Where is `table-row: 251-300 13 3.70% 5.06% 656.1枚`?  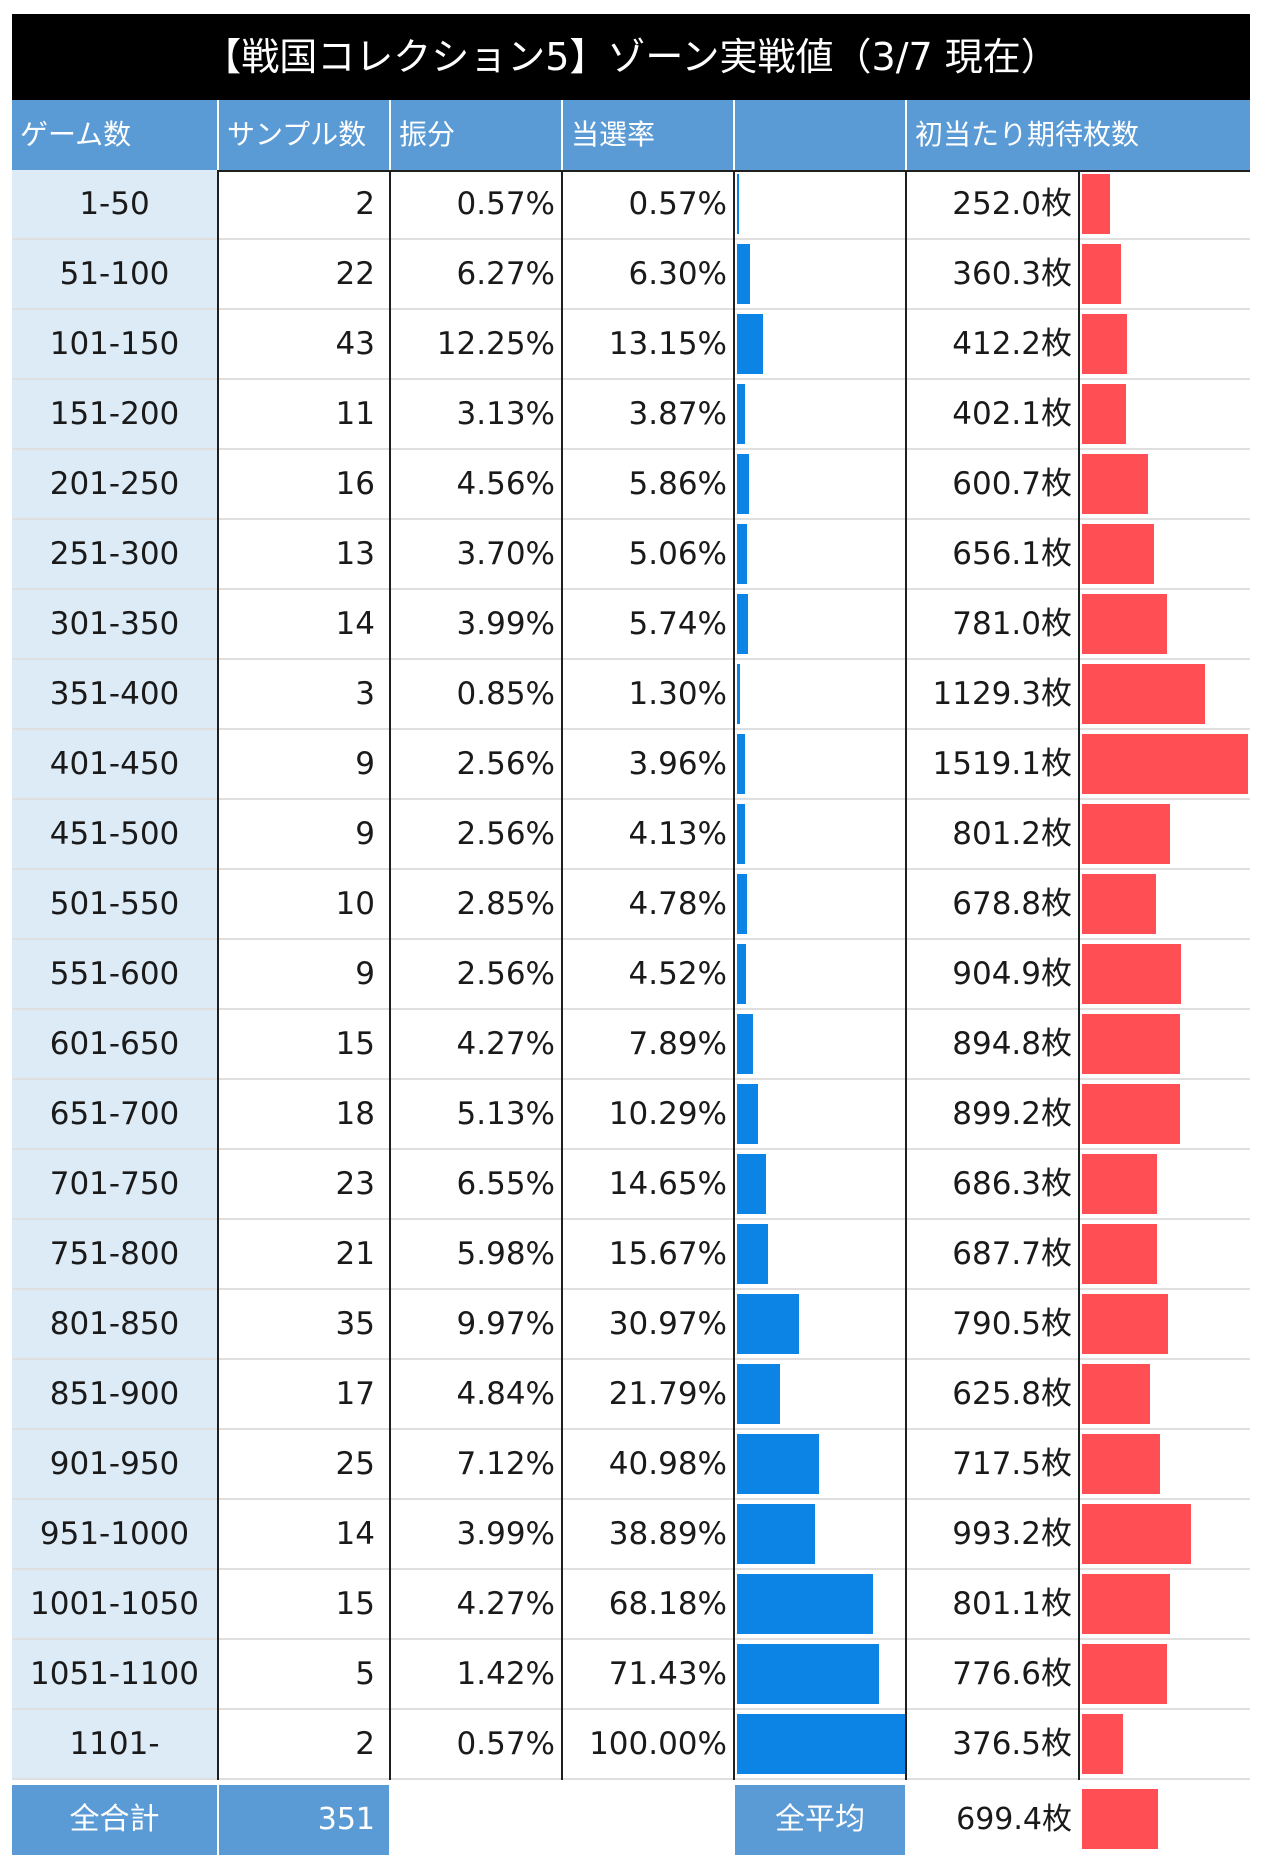
table-row: 251-300 13 3.70% 5.06% 656.1枚 is located at coordinates (631, 555).